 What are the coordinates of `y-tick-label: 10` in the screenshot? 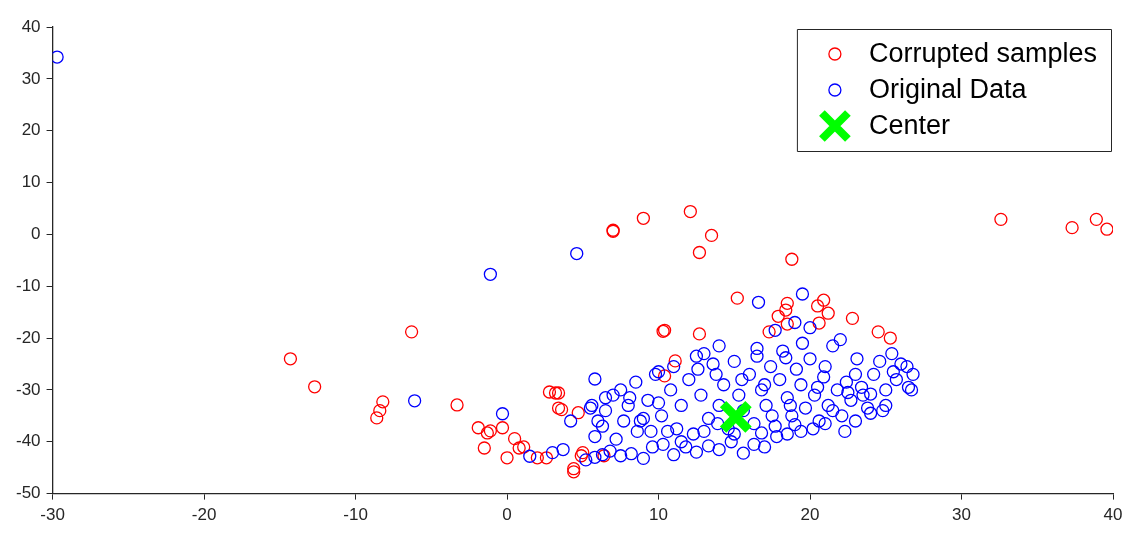 It's located at (31, 182).